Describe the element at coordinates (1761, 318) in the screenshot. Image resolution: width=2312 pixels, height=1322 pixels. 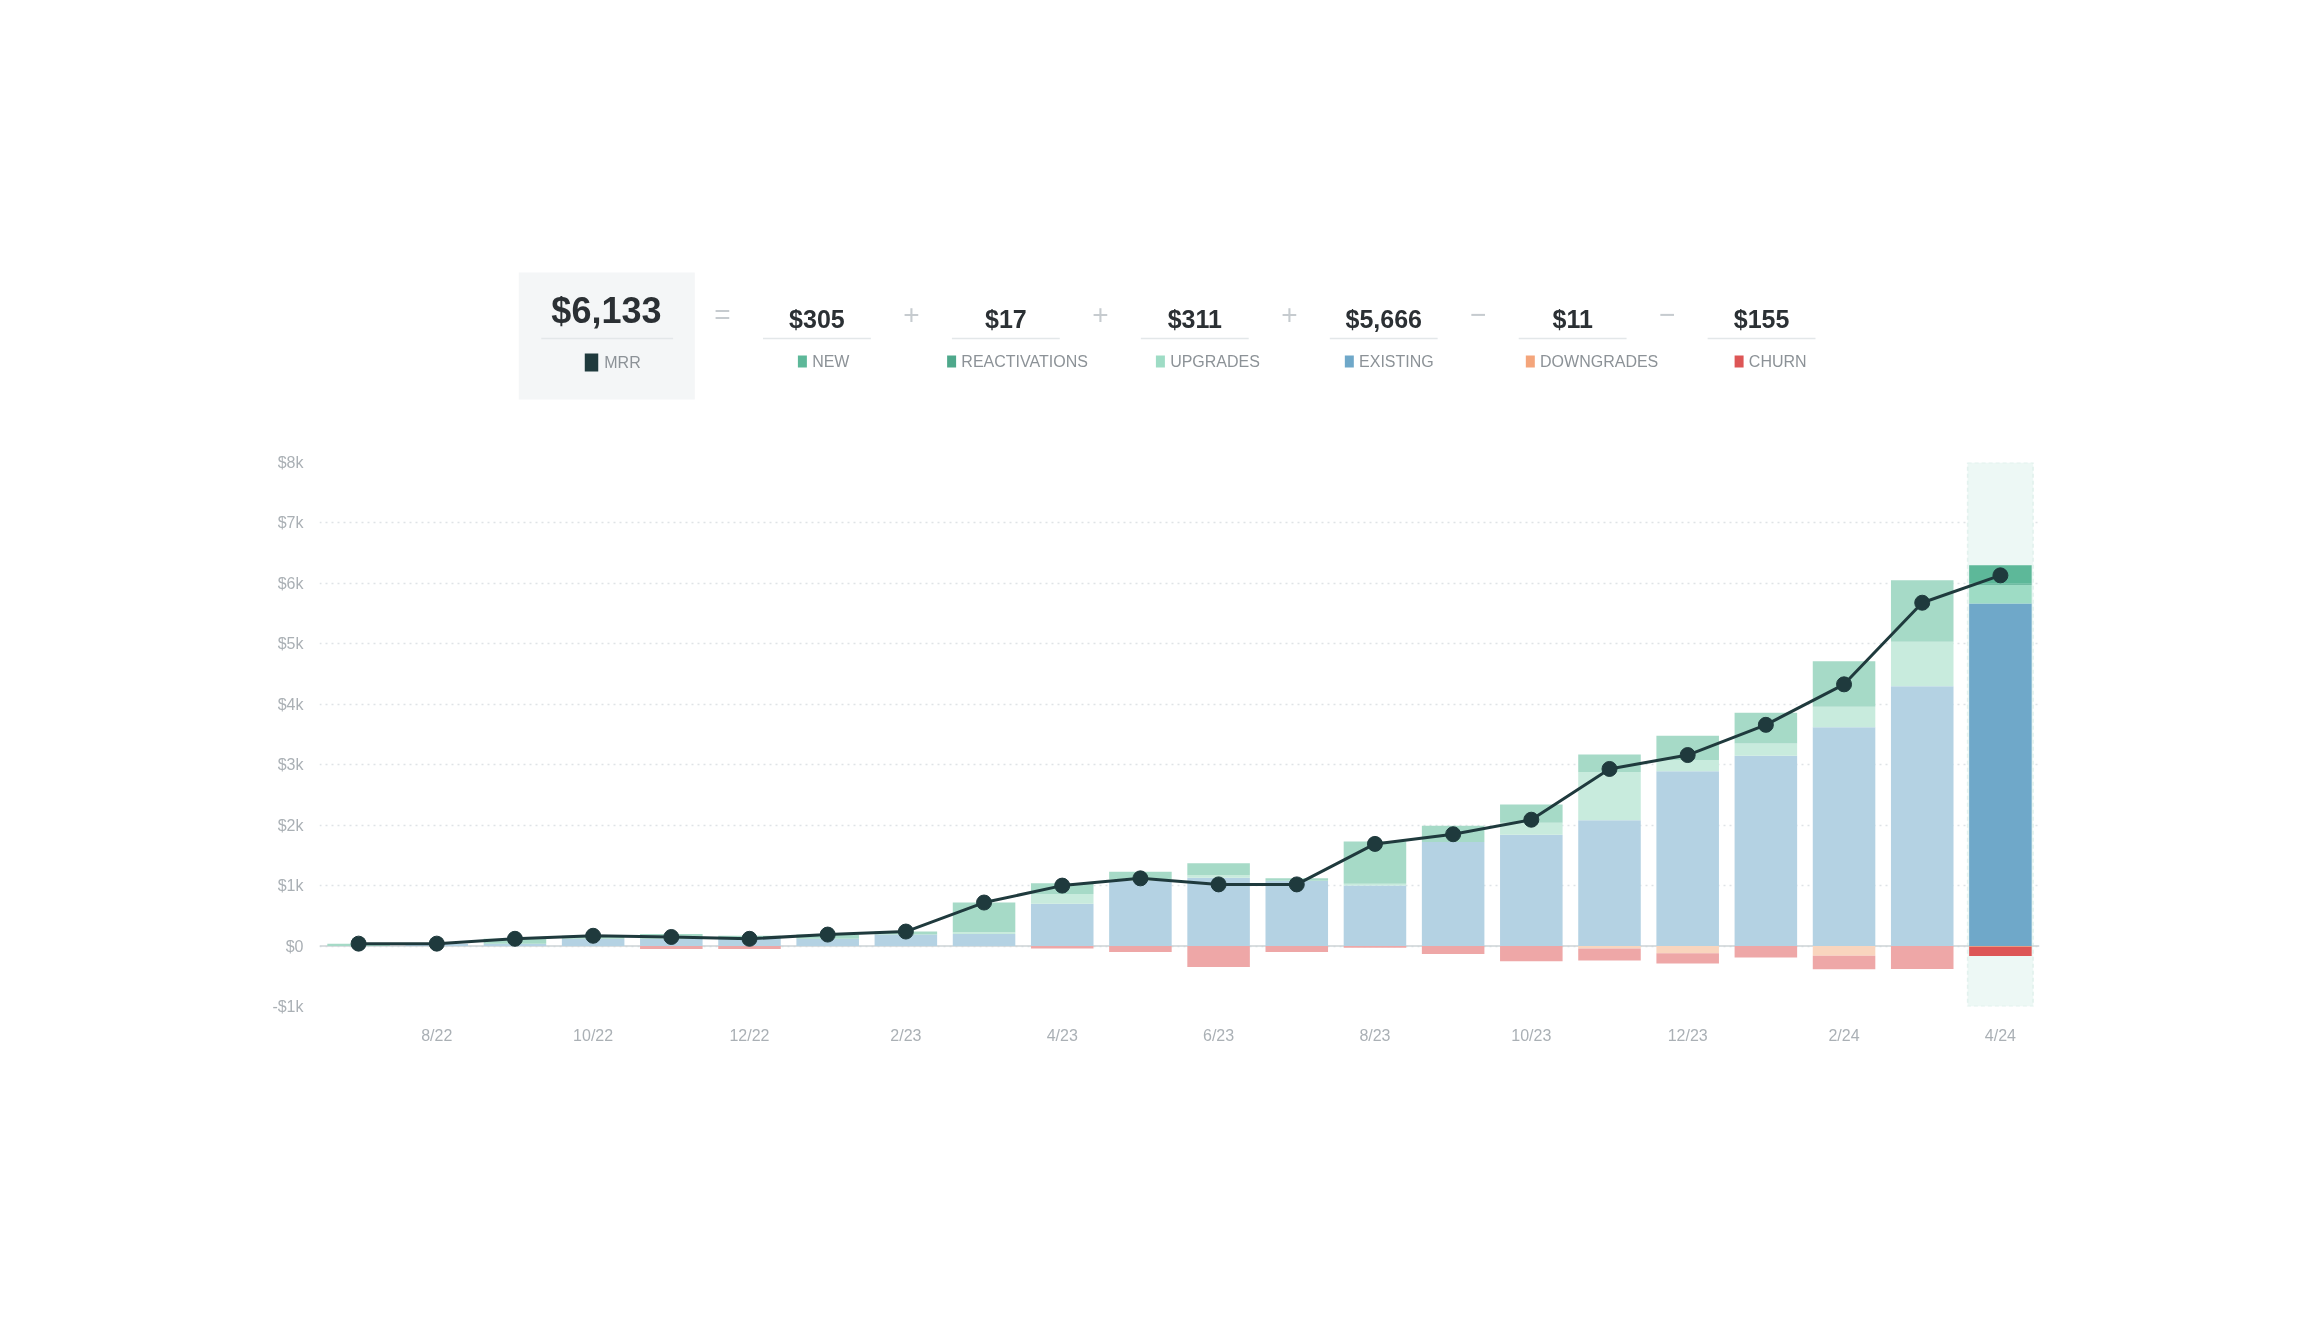
I see `text: $155` at that location.